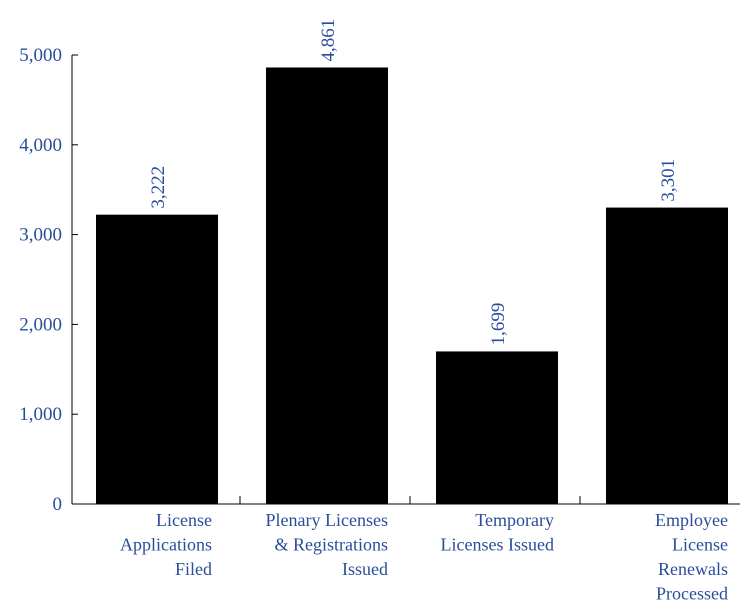 This screenshot has height=607, width=743. What do you see at coordinates (40, 324) in the screenshot?
I see `y-tick-label: 2,000` at bounding box center [40, 324].